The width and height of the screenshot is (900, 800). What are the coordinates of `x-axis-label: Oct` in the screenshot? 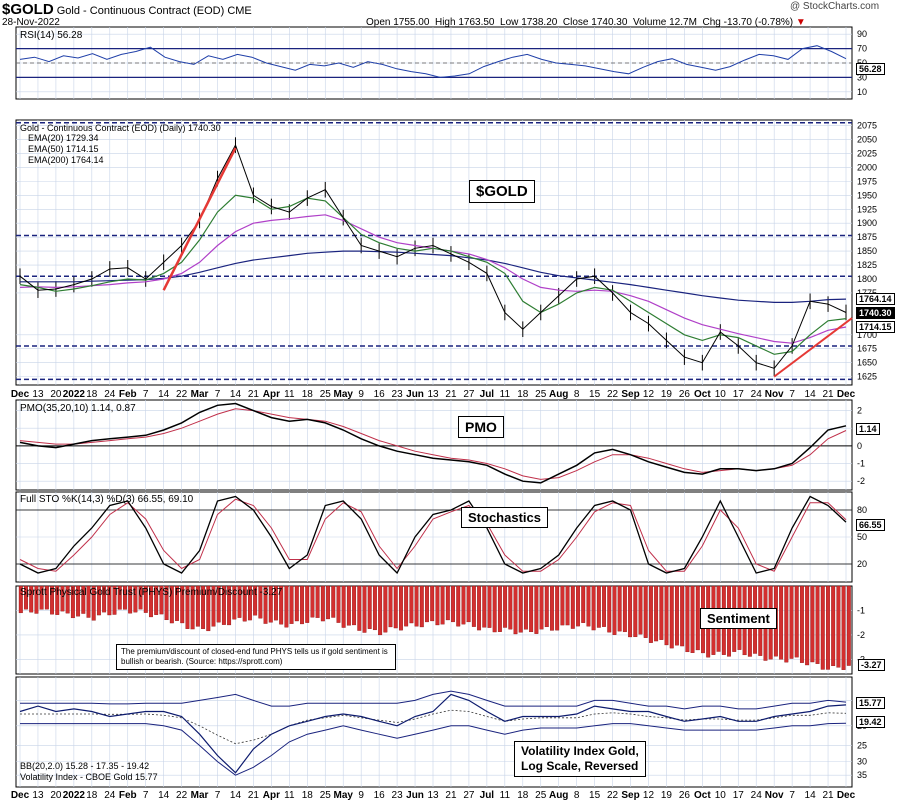 It's located at (702, 394).